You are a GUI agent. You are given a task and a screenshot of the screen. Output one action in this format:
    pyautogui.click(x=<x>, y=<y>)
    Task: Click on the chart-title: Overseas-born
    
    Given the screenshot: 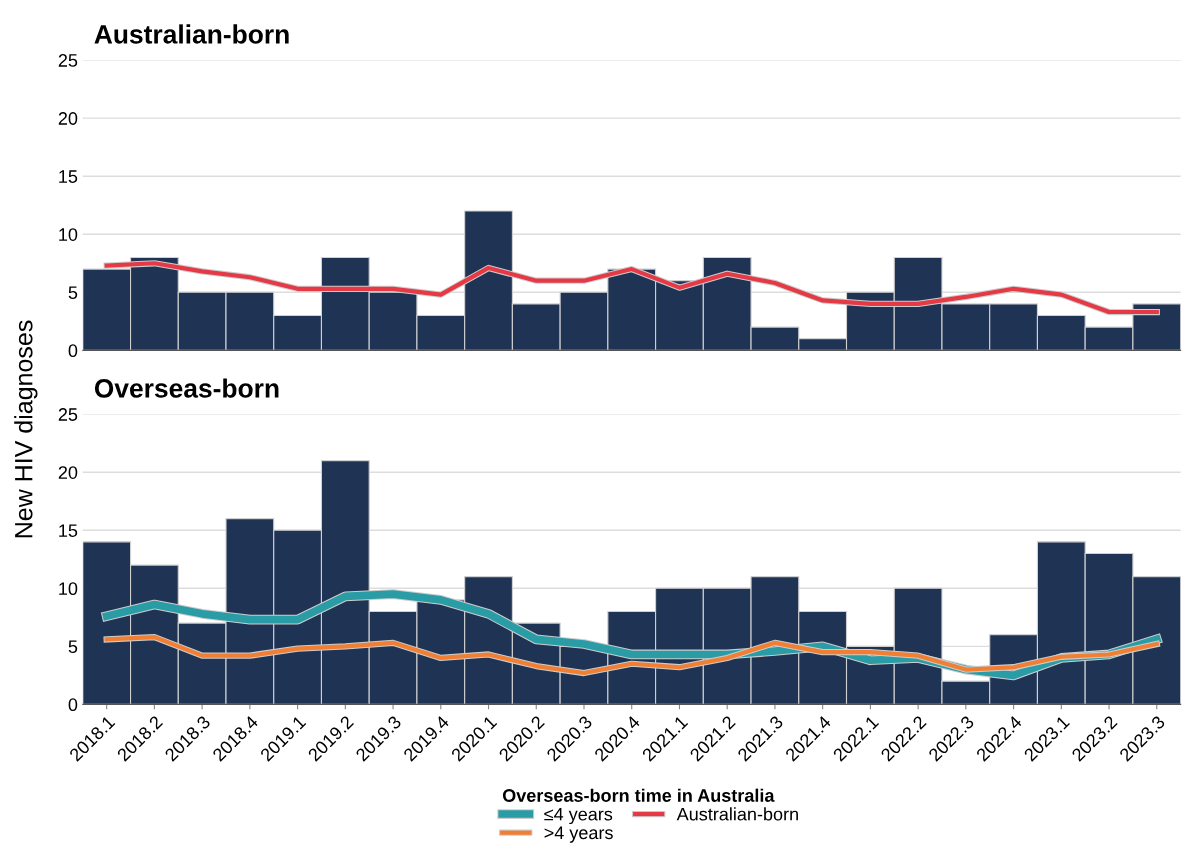 What is the action you would take?
    pyautogui.click(x=186, y=388)
    